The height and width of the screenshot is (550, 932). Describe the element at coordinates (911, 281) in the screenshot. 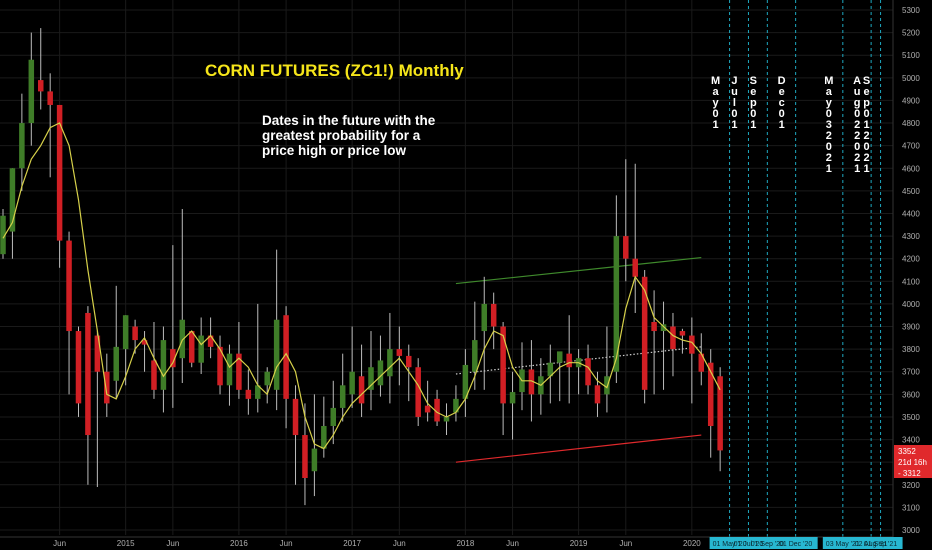

I see `y-tick-label: 4100` at that location.